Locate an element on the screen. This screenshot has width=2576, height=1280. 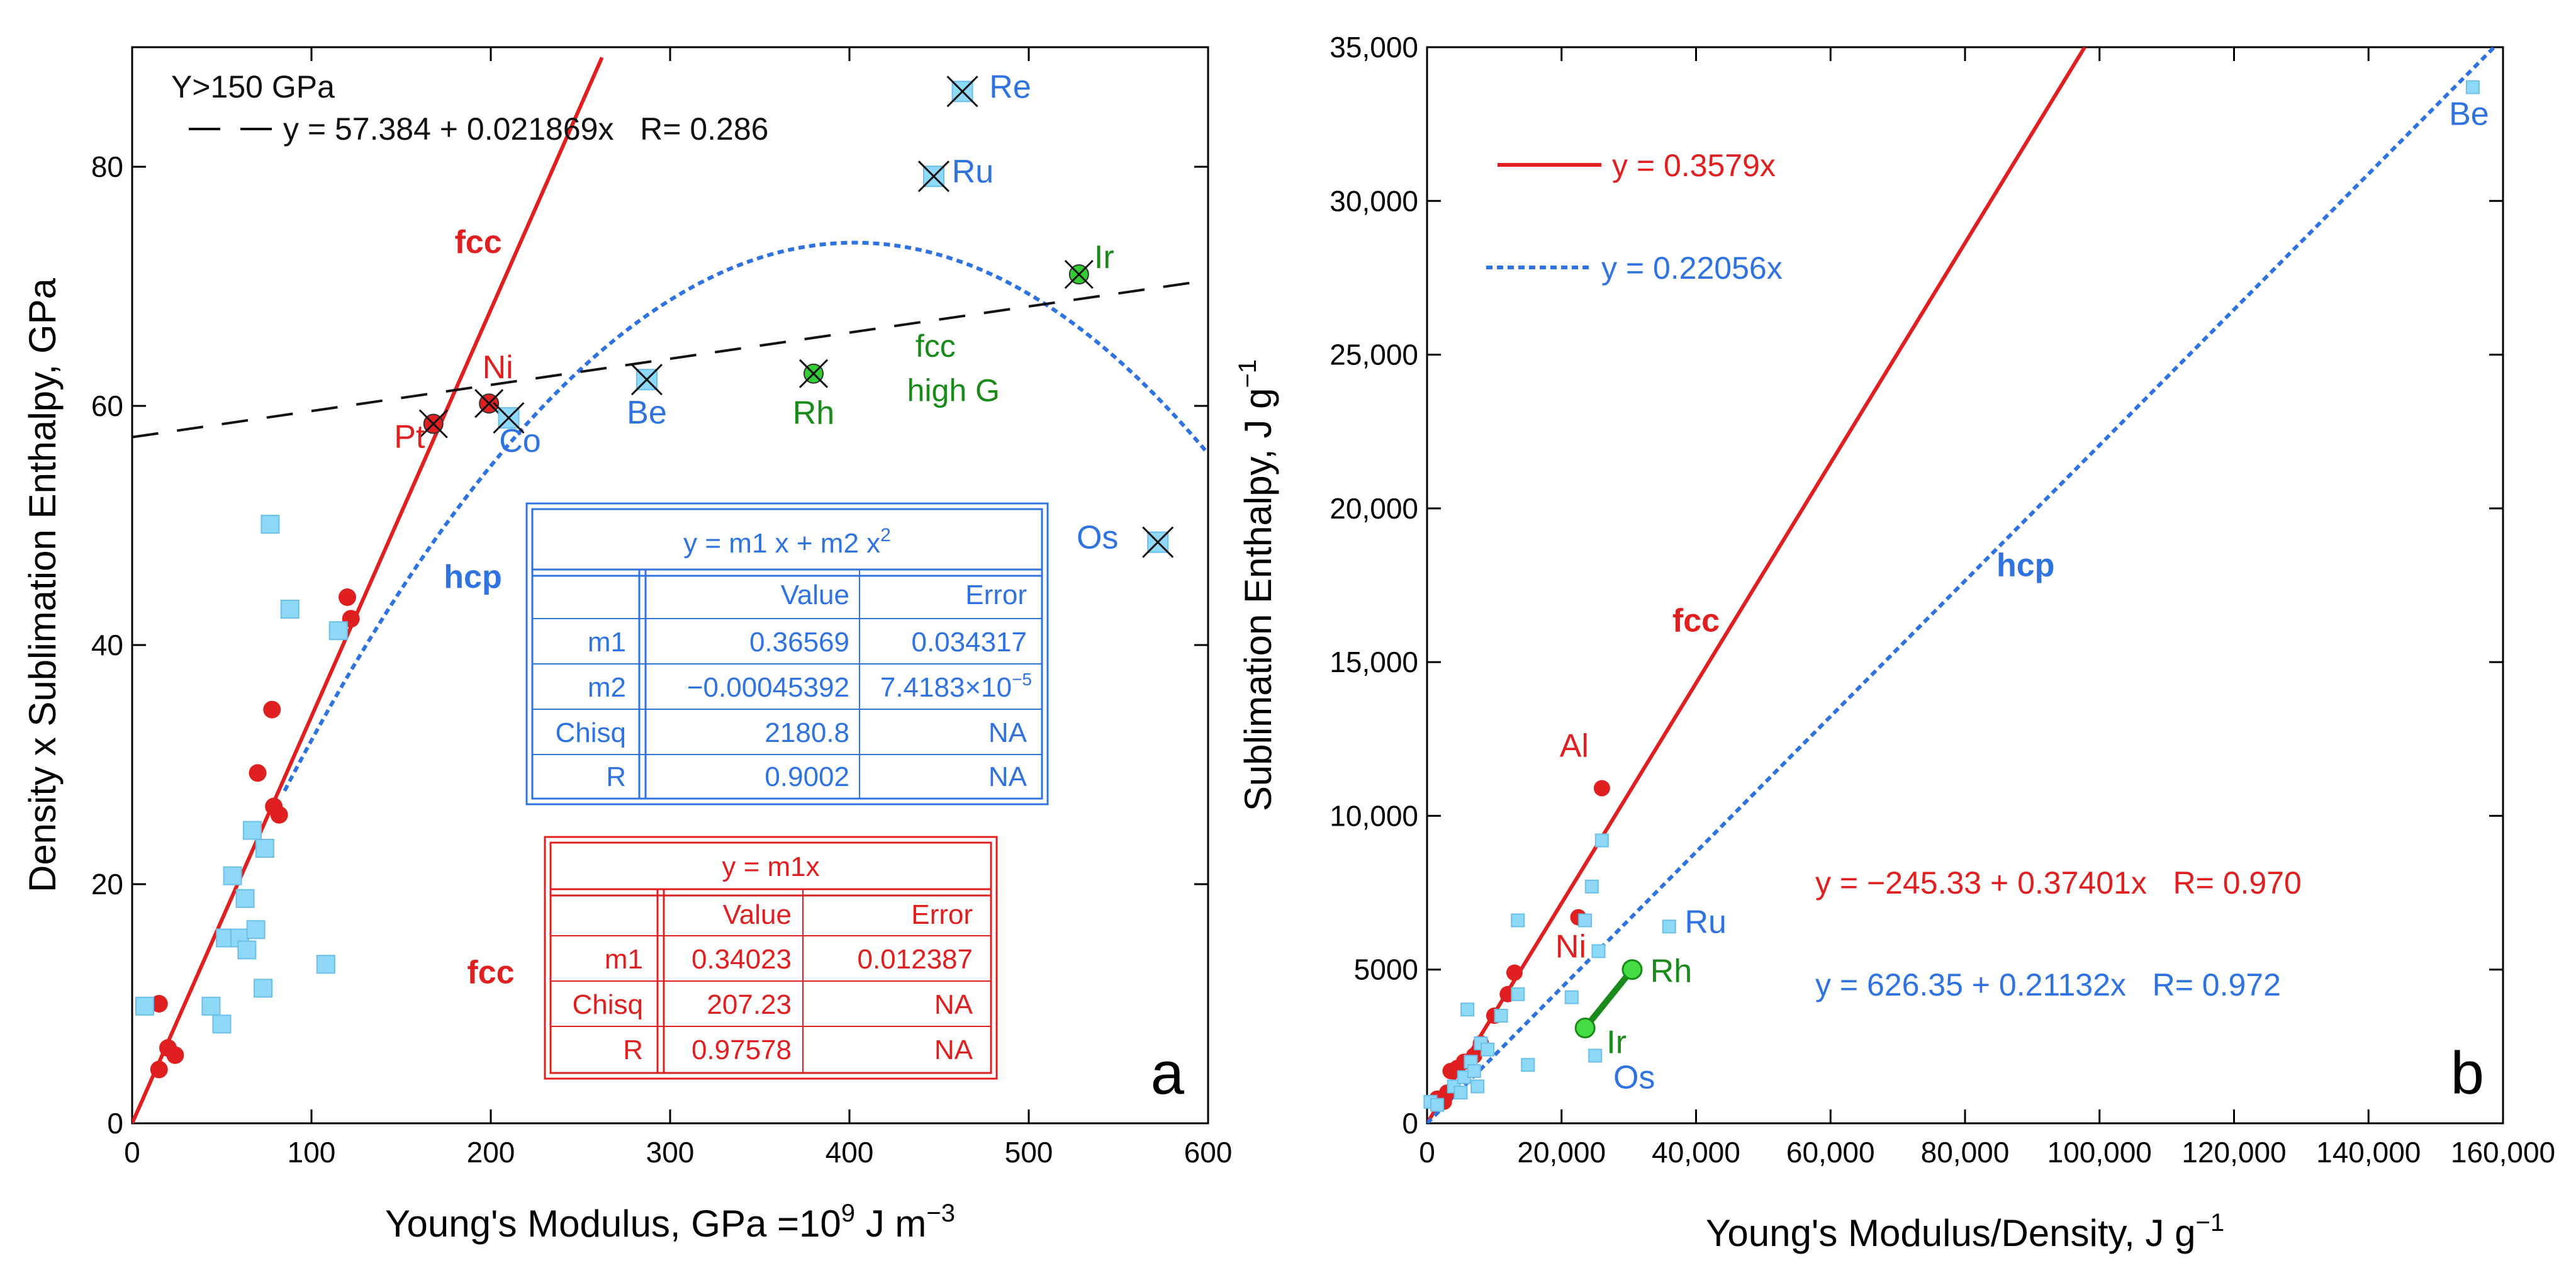
fit-line-y-150-gpa is located at coordinates (670, 359).